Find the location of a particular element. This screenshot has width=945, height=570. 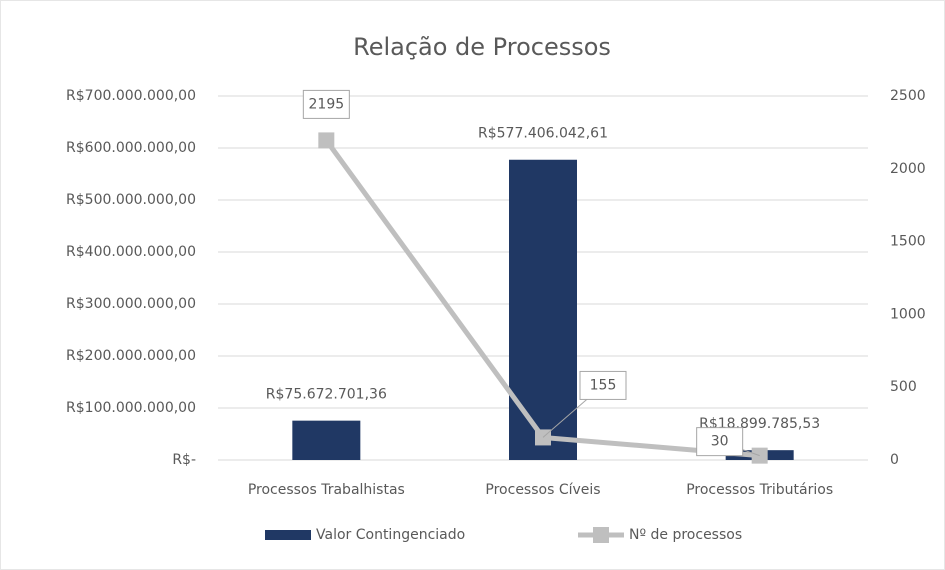

y2-tick-label: 1000 is located at coordinates (908, 314).